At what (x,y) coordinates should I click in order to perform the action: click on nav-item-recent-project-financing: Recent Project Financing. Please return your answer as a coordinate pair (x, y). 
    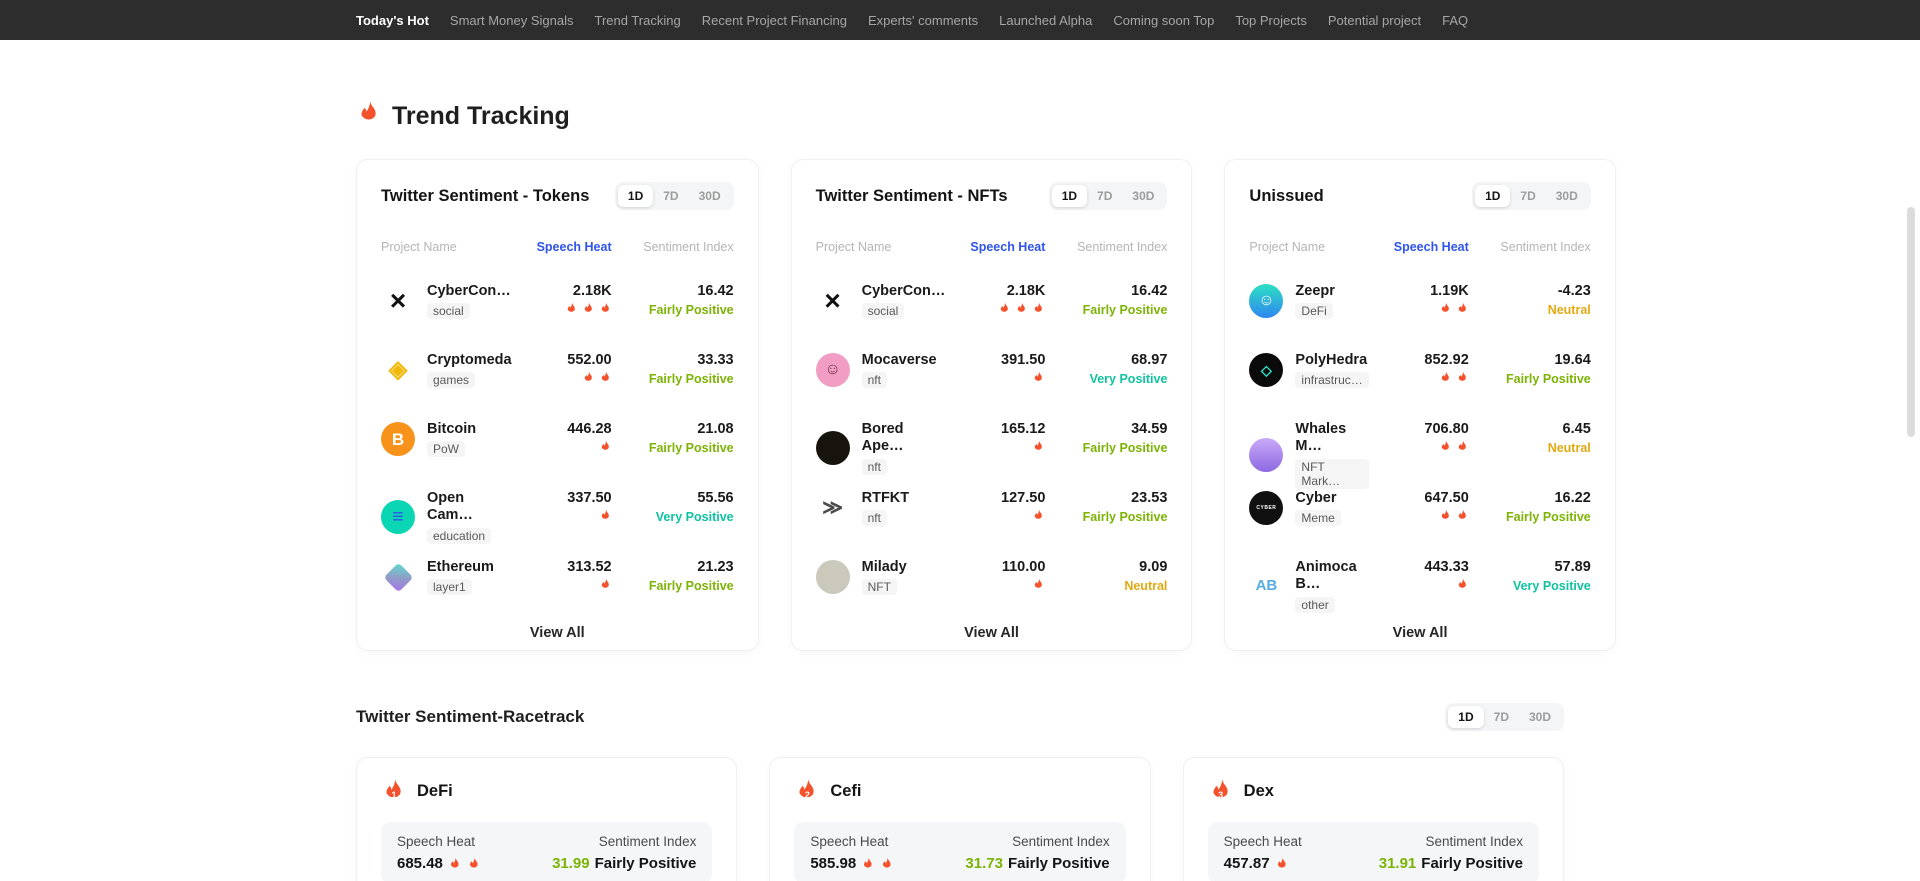
    Looking at the image, I should click on (774, 20).